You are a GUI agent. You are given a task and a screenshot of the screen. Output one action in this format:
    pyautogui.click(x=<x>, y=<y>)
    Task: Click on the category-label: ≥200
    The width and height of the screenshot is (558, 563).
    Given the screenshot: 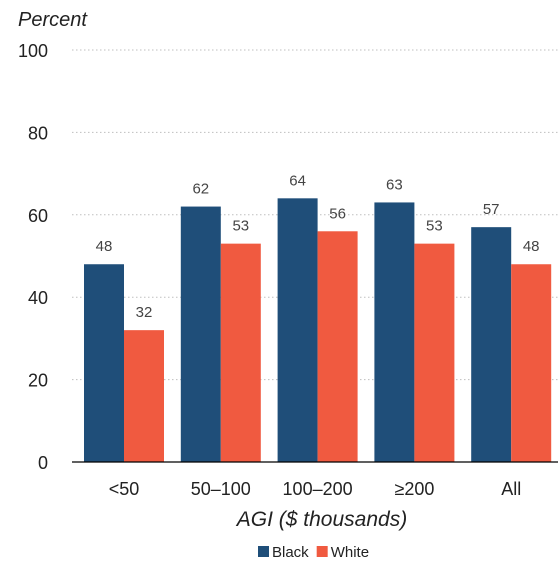 What is the action you would take?
    pyautogui.click(x=414, y=489)
    